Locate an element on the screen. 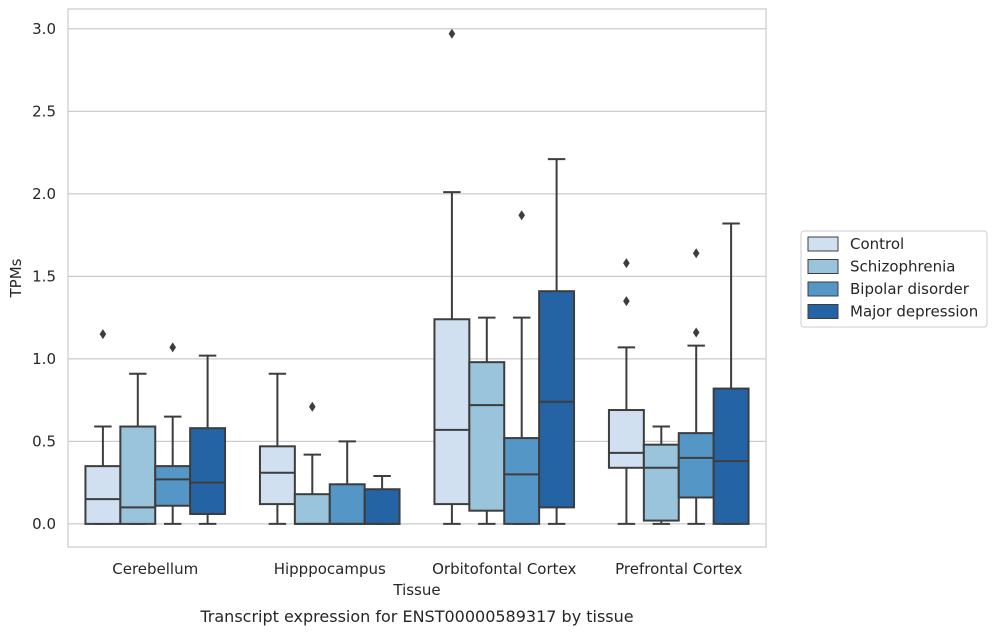 This screenshot has width=997, height=634. y-tick-label: 2.5 is located at coordinates (44, 111).